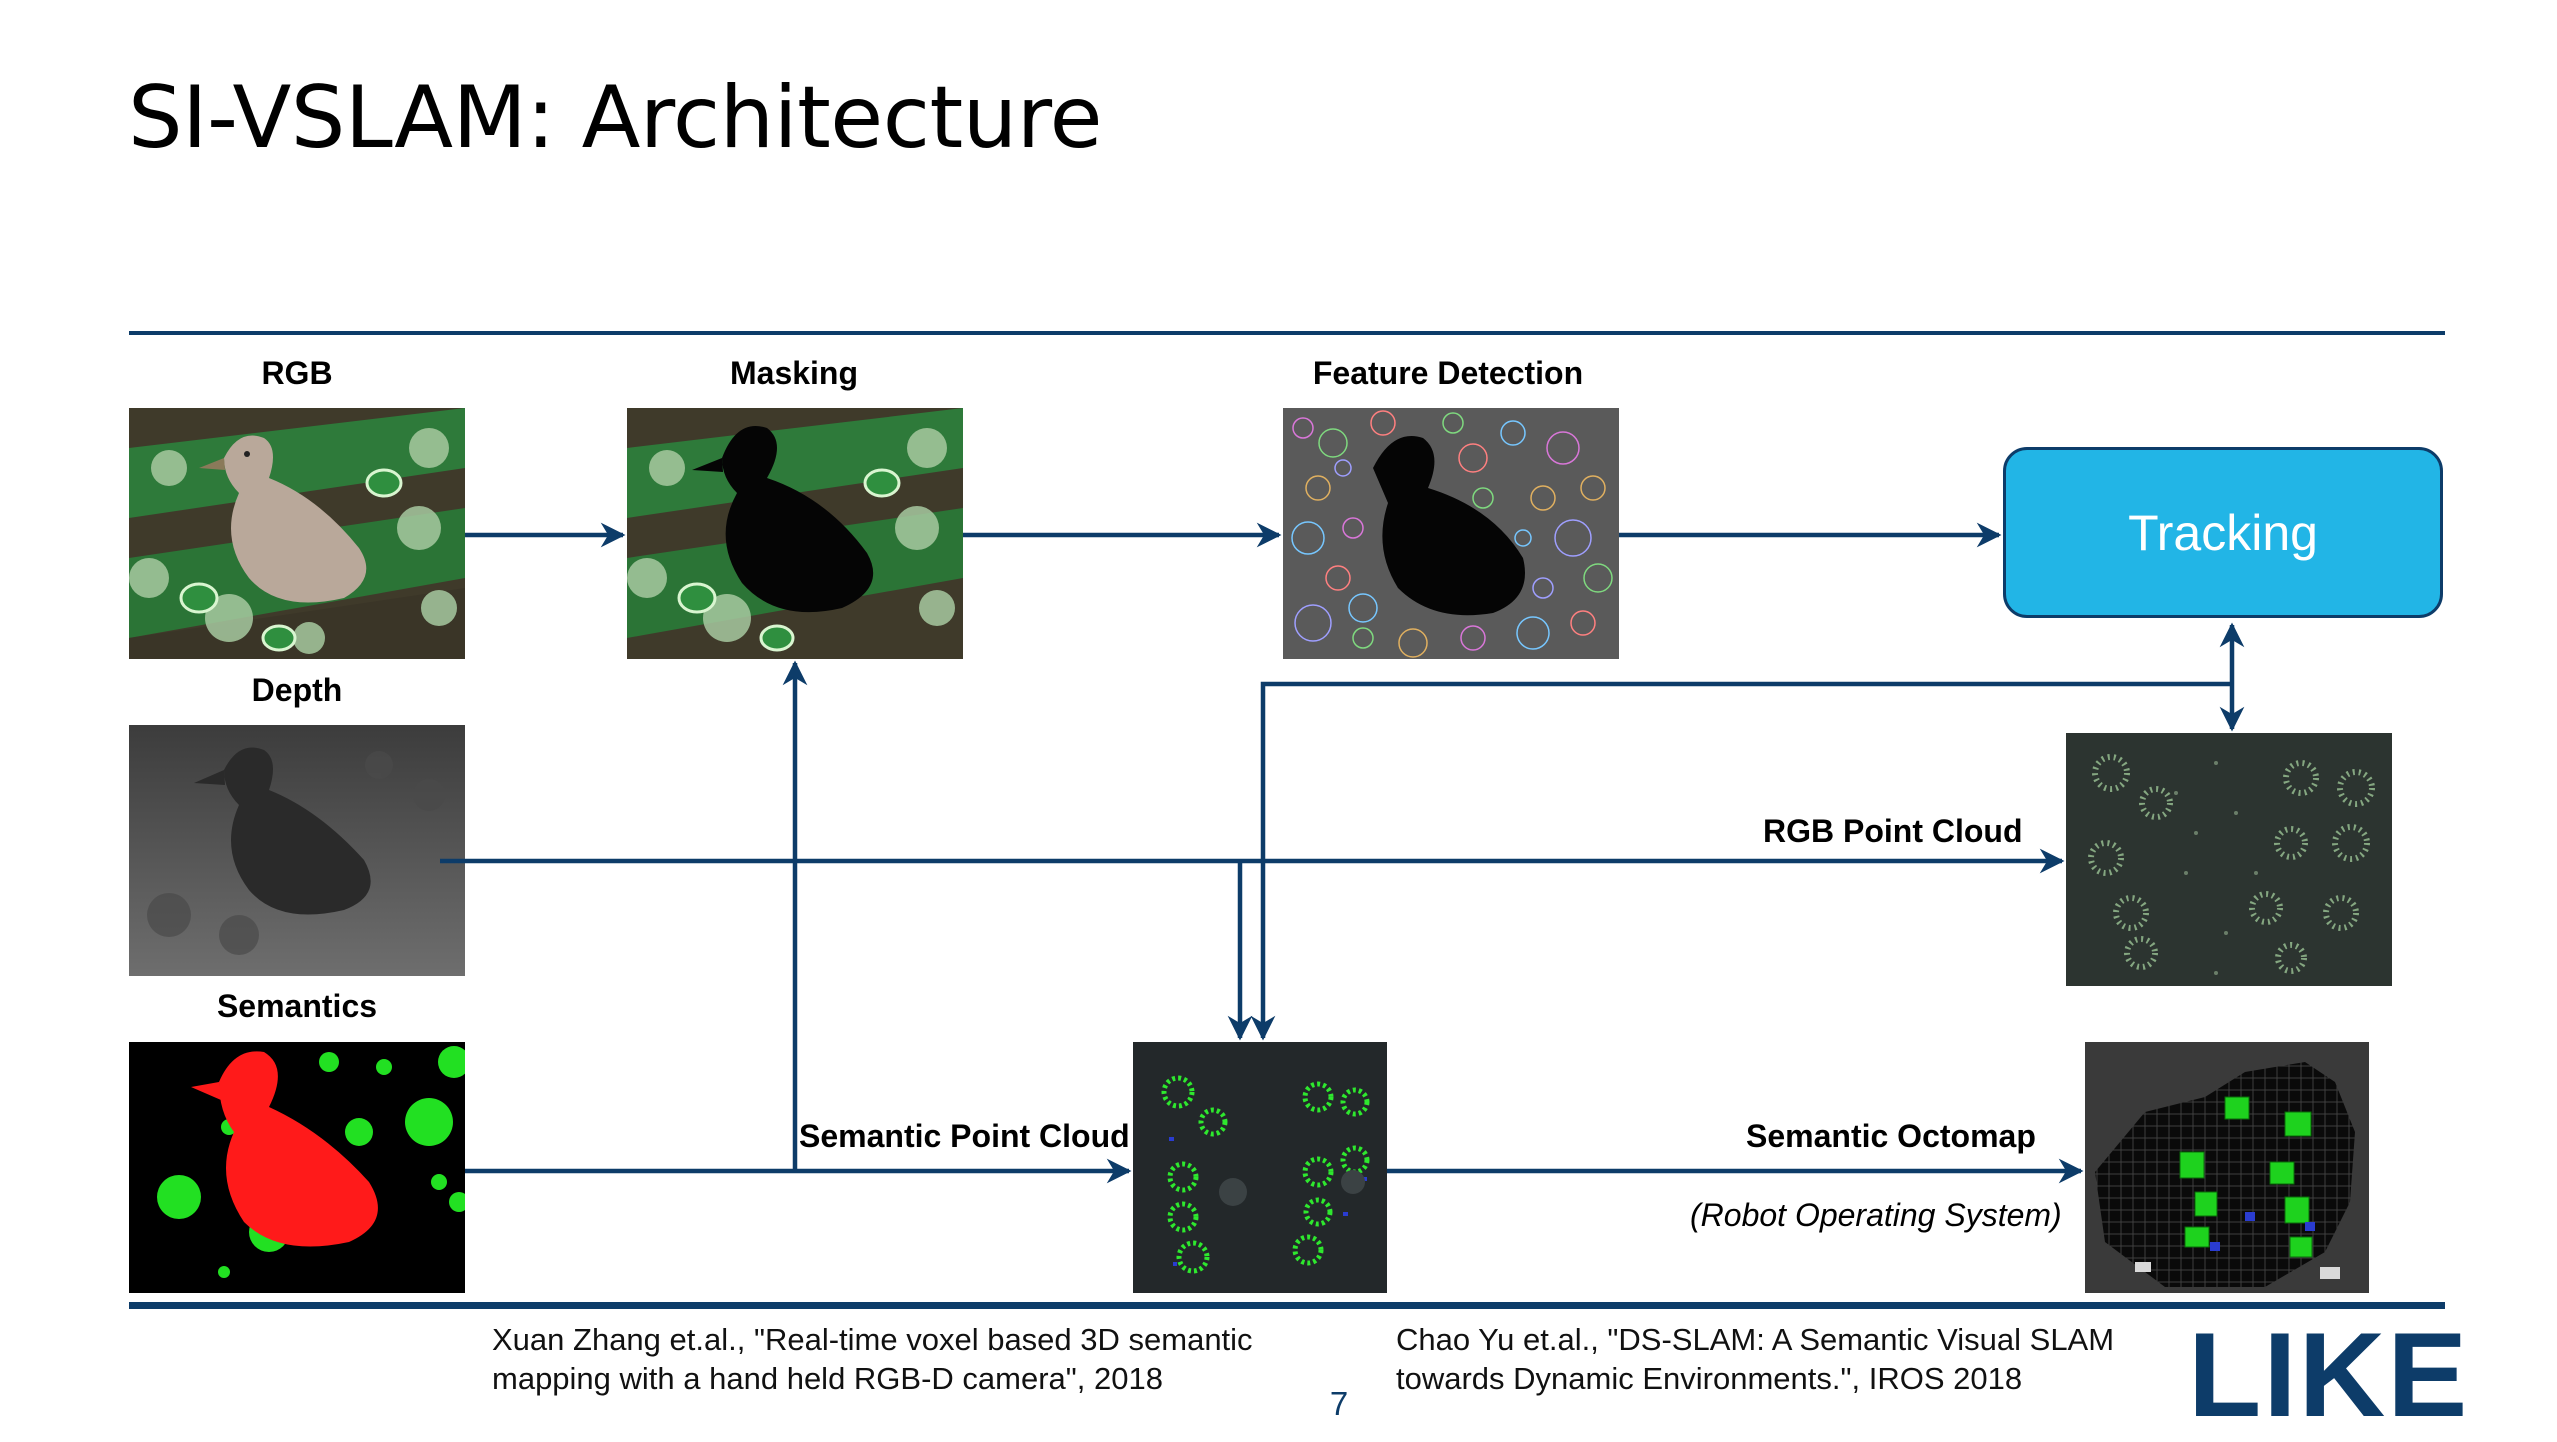 Image resolution: width=2557 pixels, height=1442 pixels. I want to click on rgb-point-cloud-label: RGB Point Cloud, so click(1893, 831).